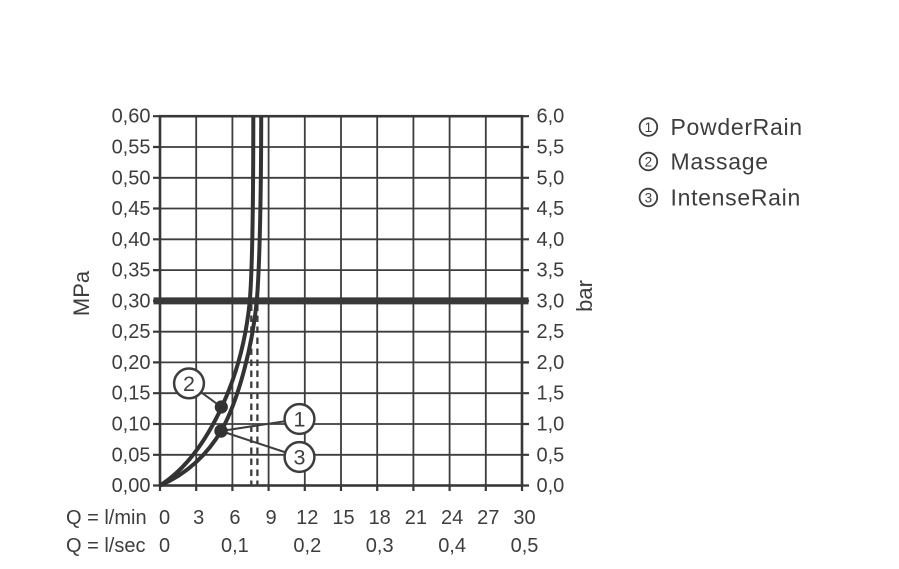 The height and width of the screenshot is (569, 899). I want to click on svg-text: 0,20, so click(131, 363).